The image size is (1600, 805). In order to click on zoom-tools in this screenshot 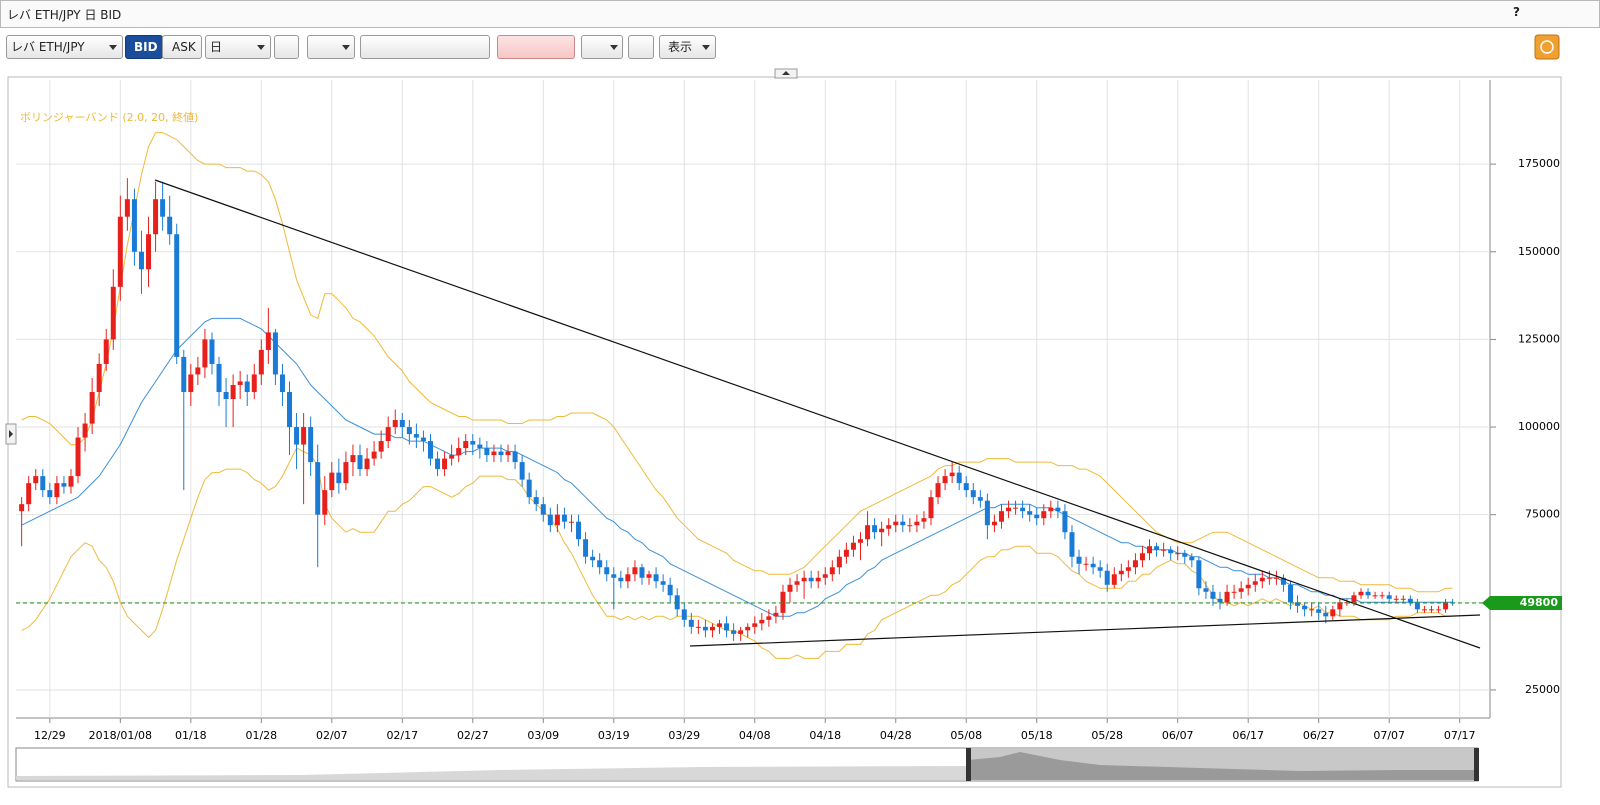, I will do `click(425, 47)`.